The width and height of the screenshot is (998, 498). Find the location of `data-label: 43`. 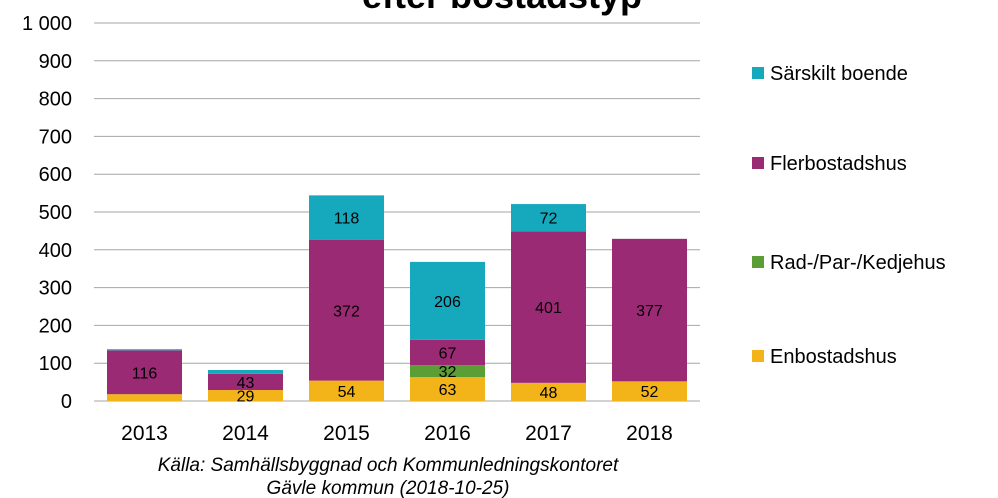

data-label: 43 is located at coordinates (246, 383).